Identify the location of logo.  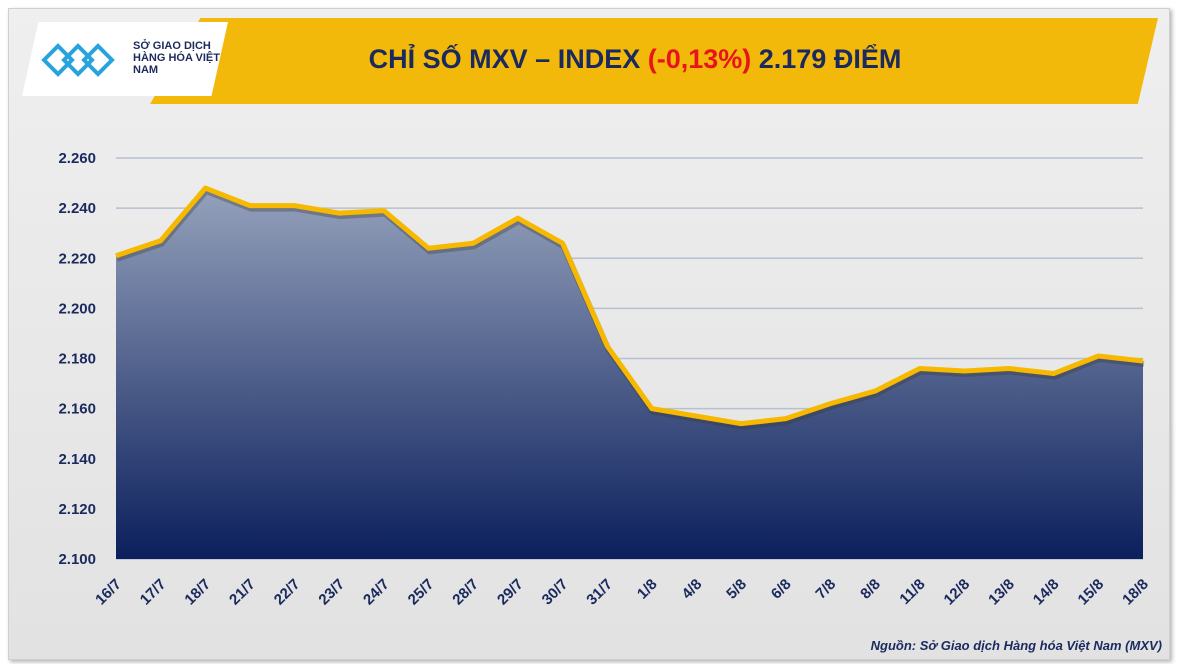
(125, 59).